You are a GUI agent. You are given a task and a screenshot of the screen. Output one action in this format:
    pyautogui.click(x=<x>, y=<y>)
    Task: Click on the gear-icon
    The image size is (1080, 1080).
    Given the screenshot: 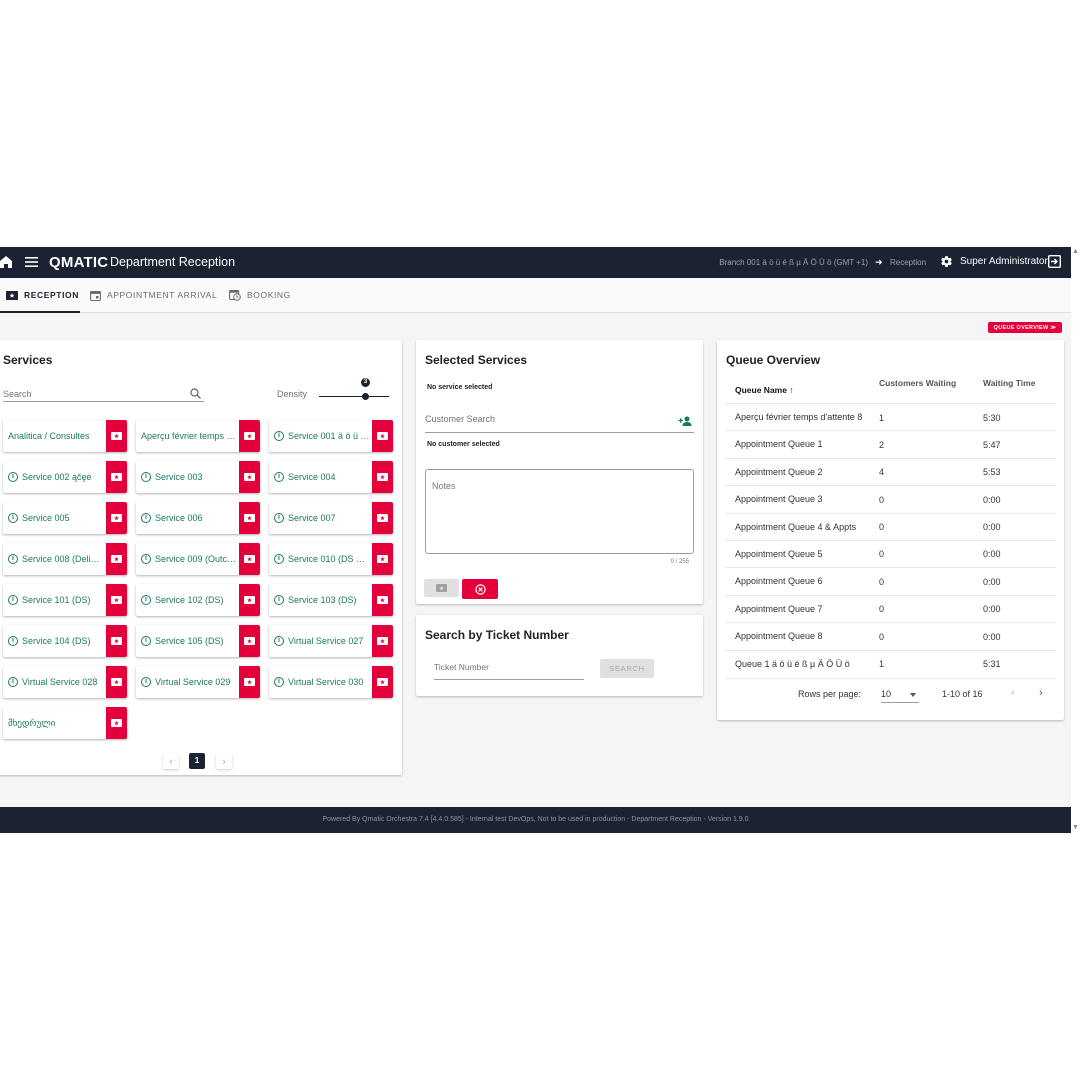 What is the action you would take?
    pyautogui.click(x=946, y=261)
    